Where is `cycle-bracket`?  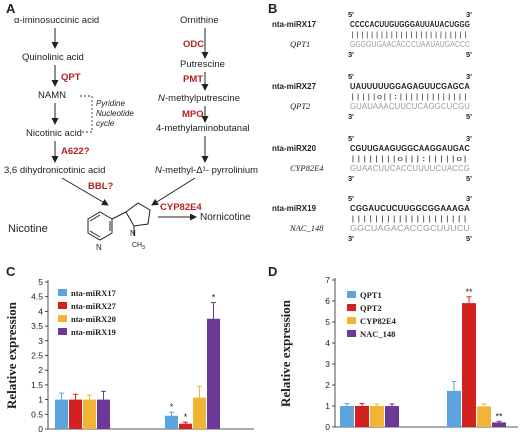
cycle-bracket is located at coordinates (86, 114).